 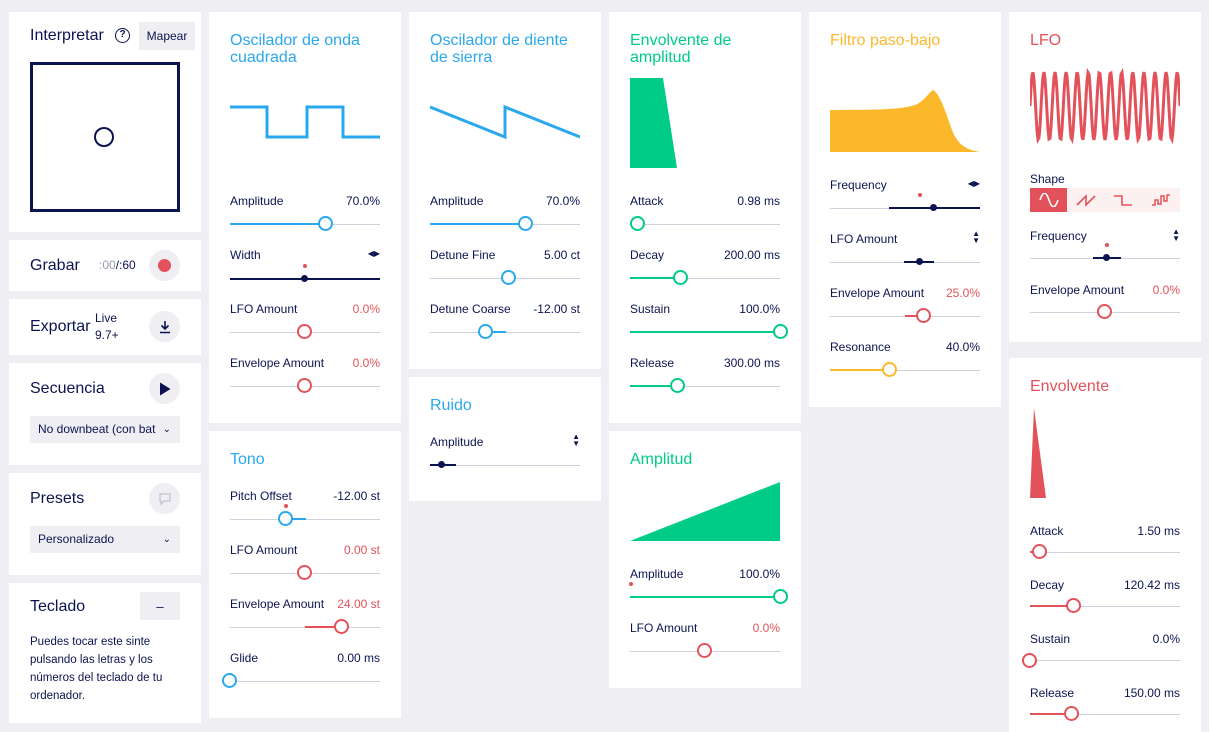 What do you see at coordinates (858, 185) in the screenshot?
I see `param-label: Frequency` at bounding box center [858, 185].